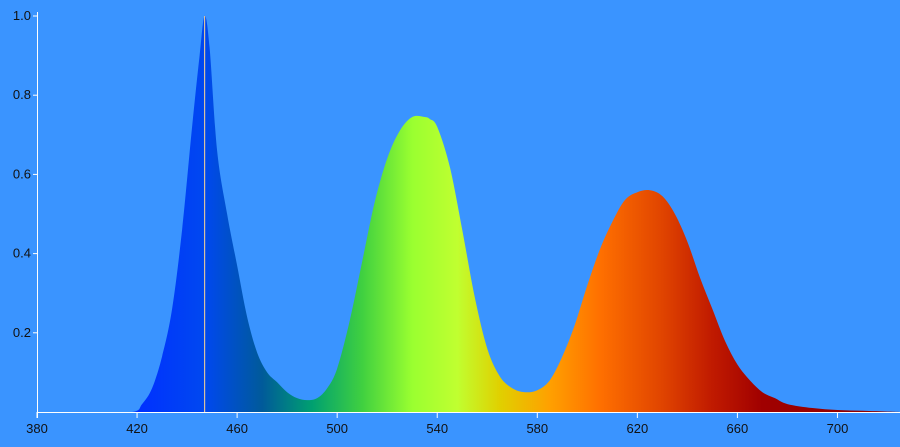 Image resolution: width=900 pixels, height=447 pixels. Describe the element at coordinates (22, 94) in the screenshot. I see `y-tick-label: 0.8` at that location.